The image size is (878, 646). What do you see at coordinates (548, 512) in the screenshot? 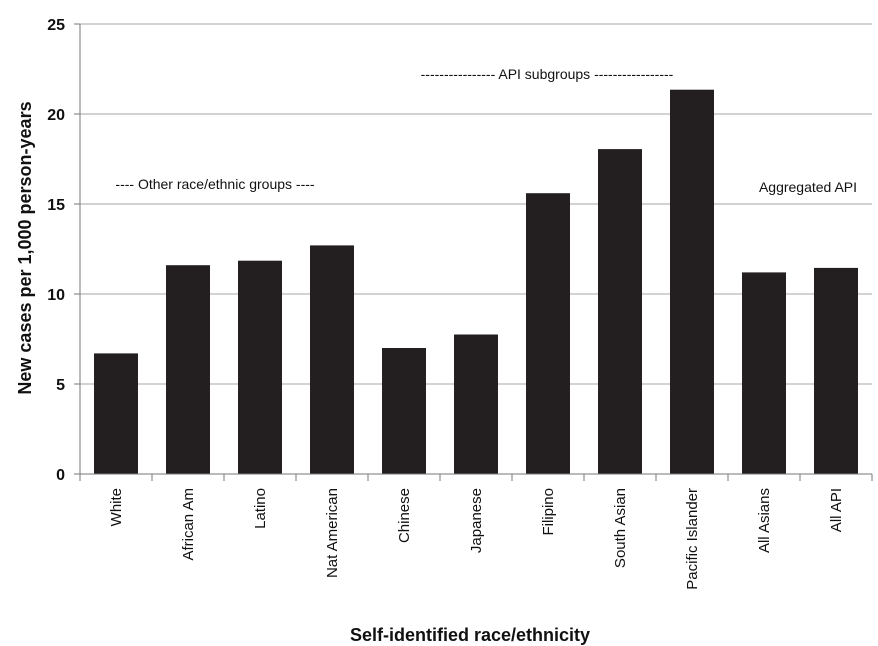
I see `category-label: Filipino` at bounding box center [548, 512].